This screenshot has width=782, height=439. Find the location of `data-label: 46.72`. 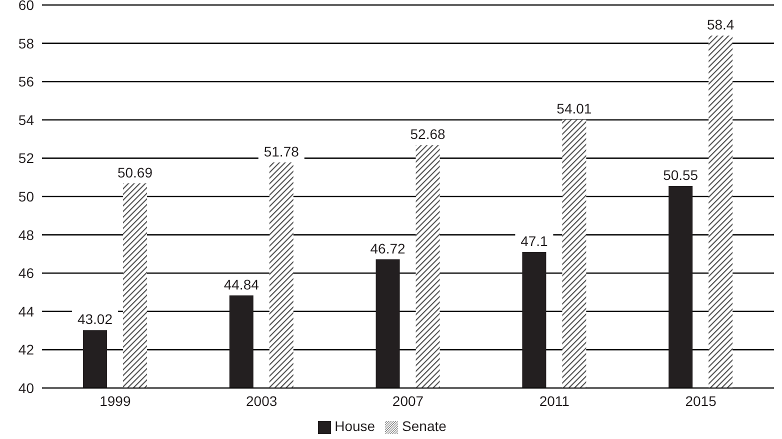

data-label: 46.72 is located at coordinates (388, 248).